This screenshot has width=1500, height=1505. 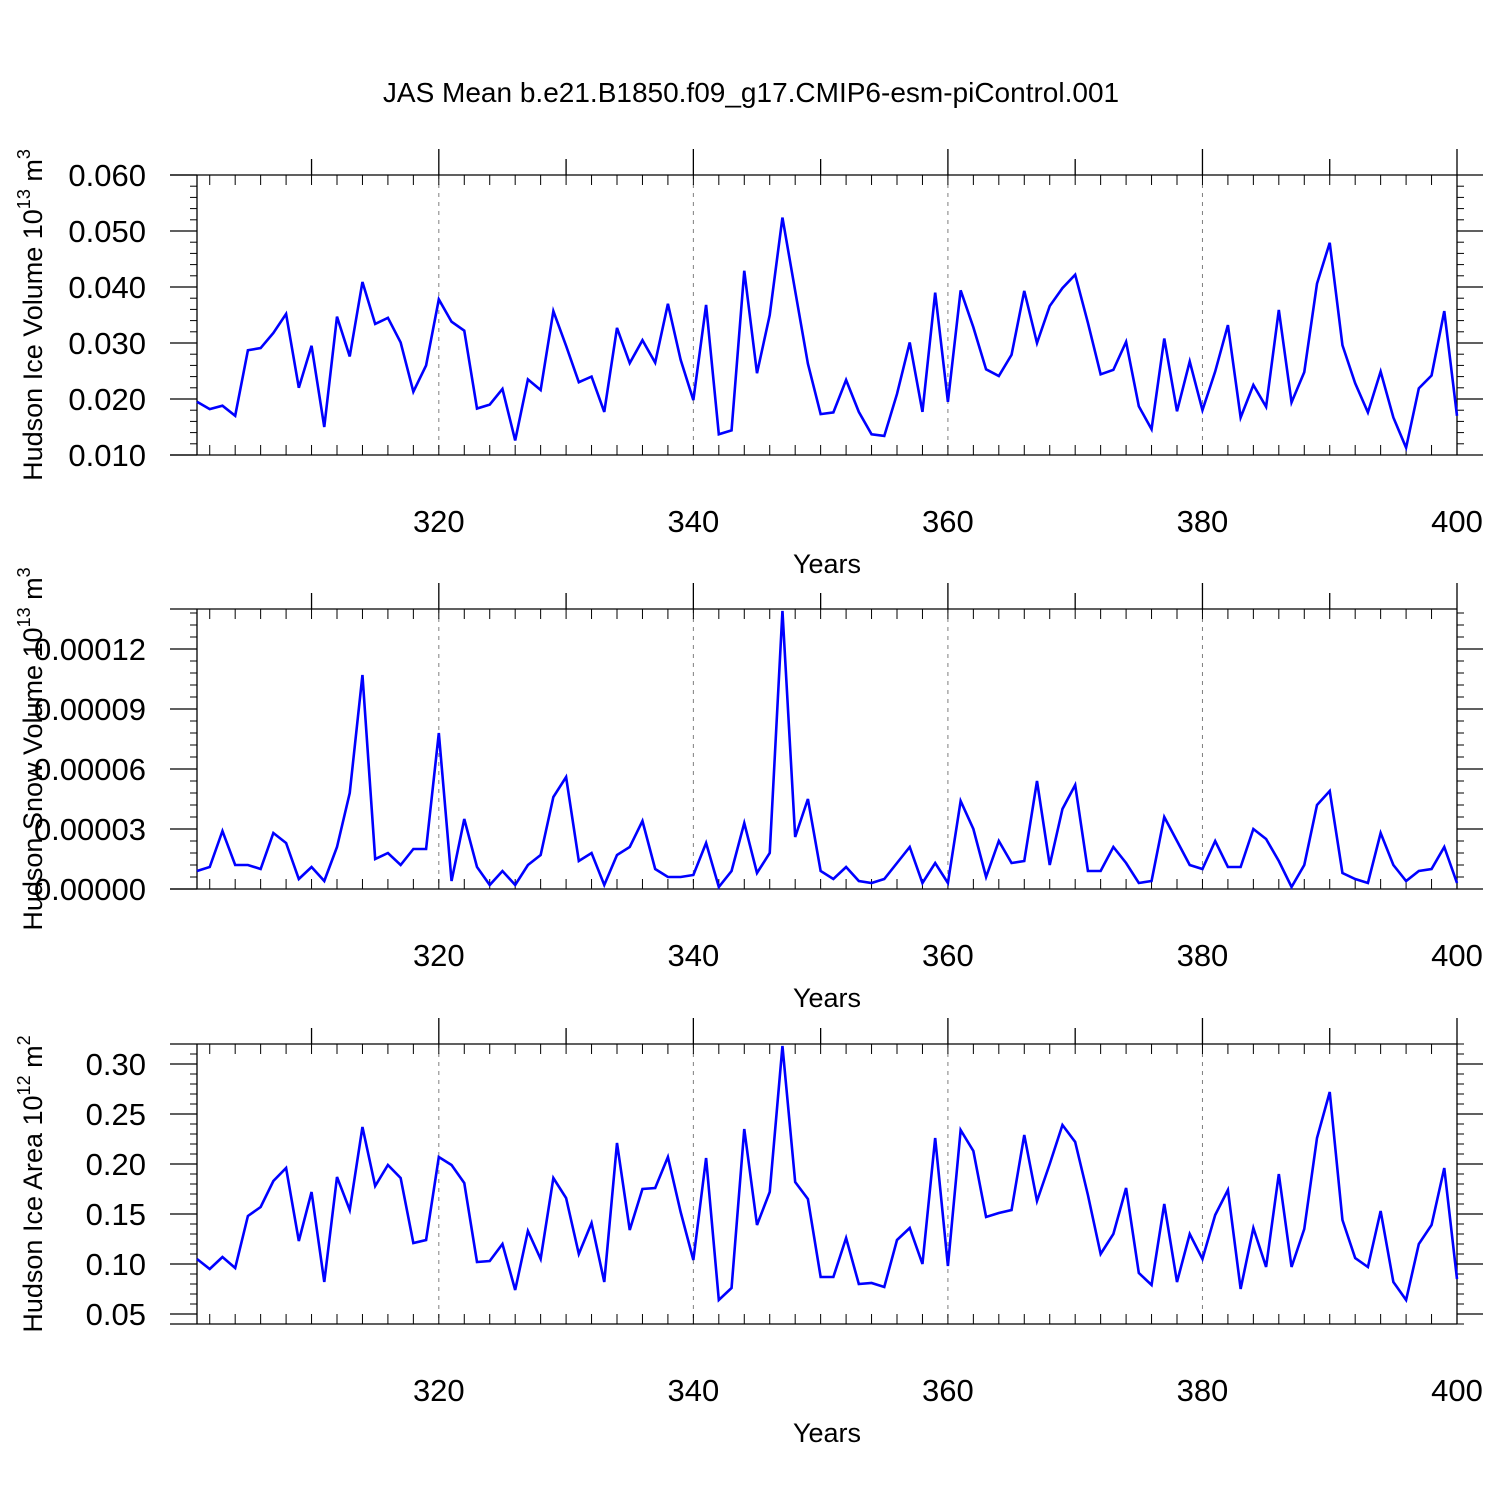 I want to click on y-tick-label: 0.050, so click(x=107, y=231).